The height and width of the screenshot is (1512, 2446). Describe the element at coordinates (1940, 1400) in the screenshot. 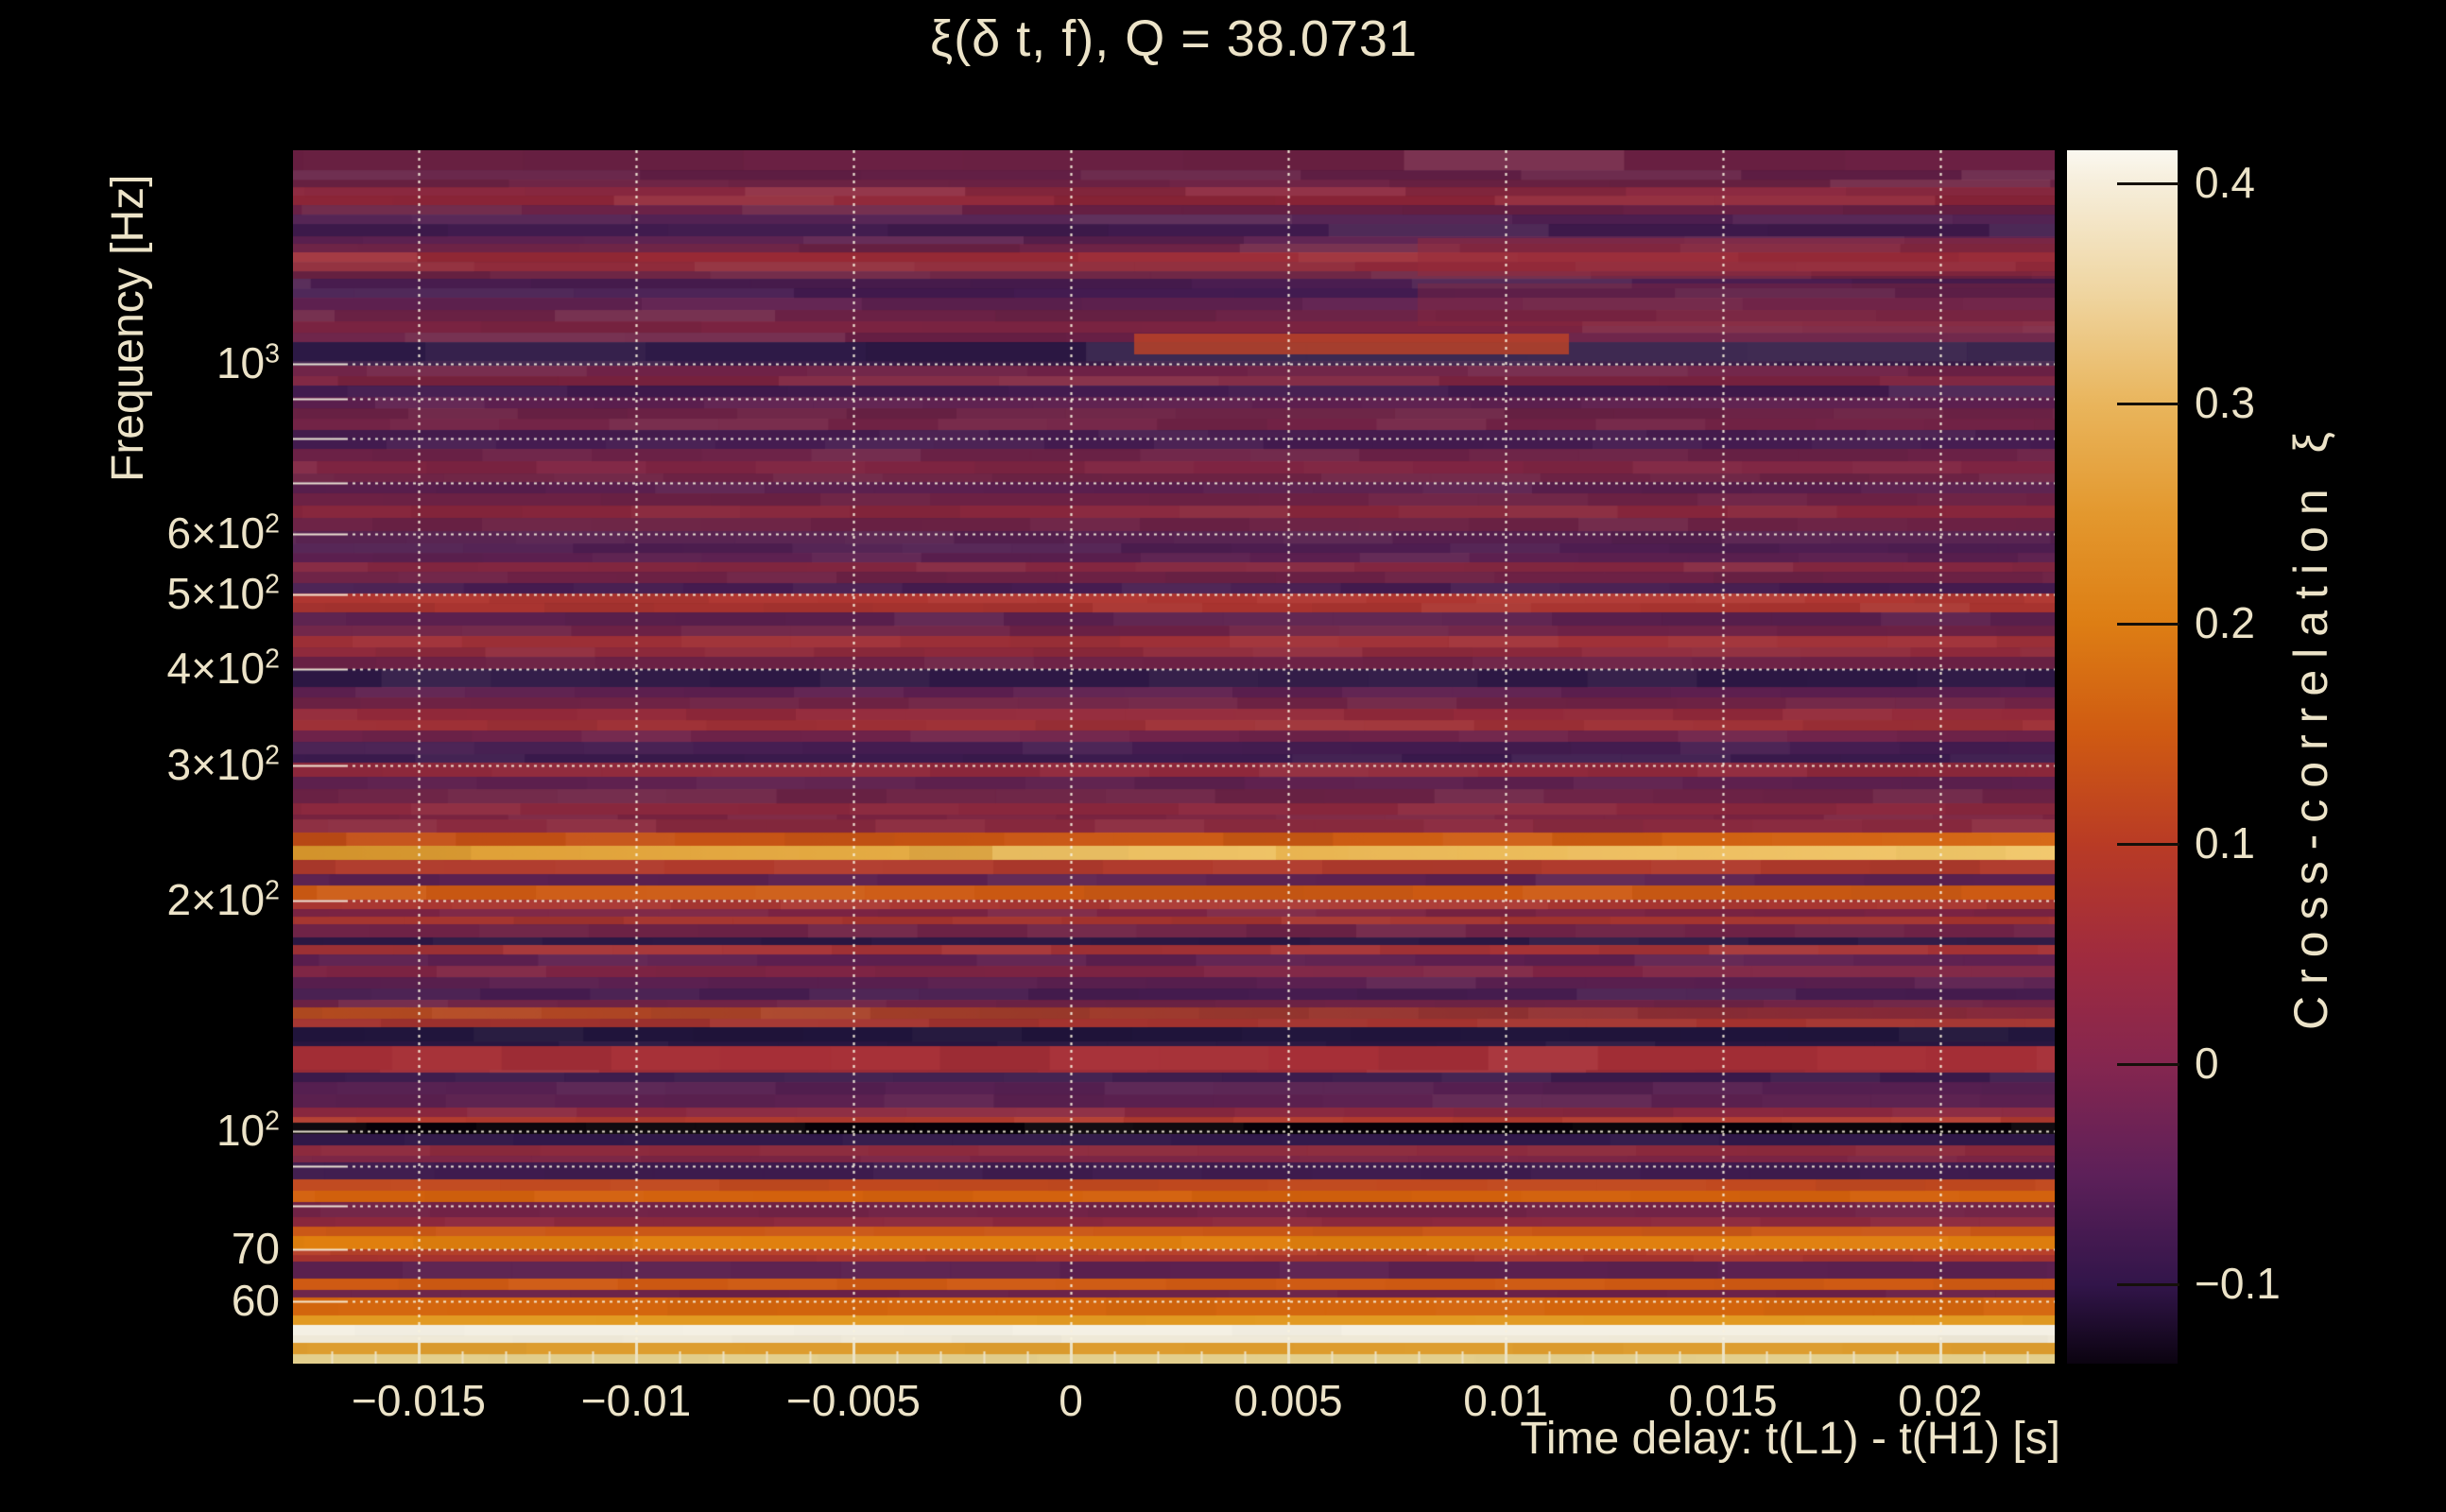

I see `x-tick-label: 0.02` at that location.